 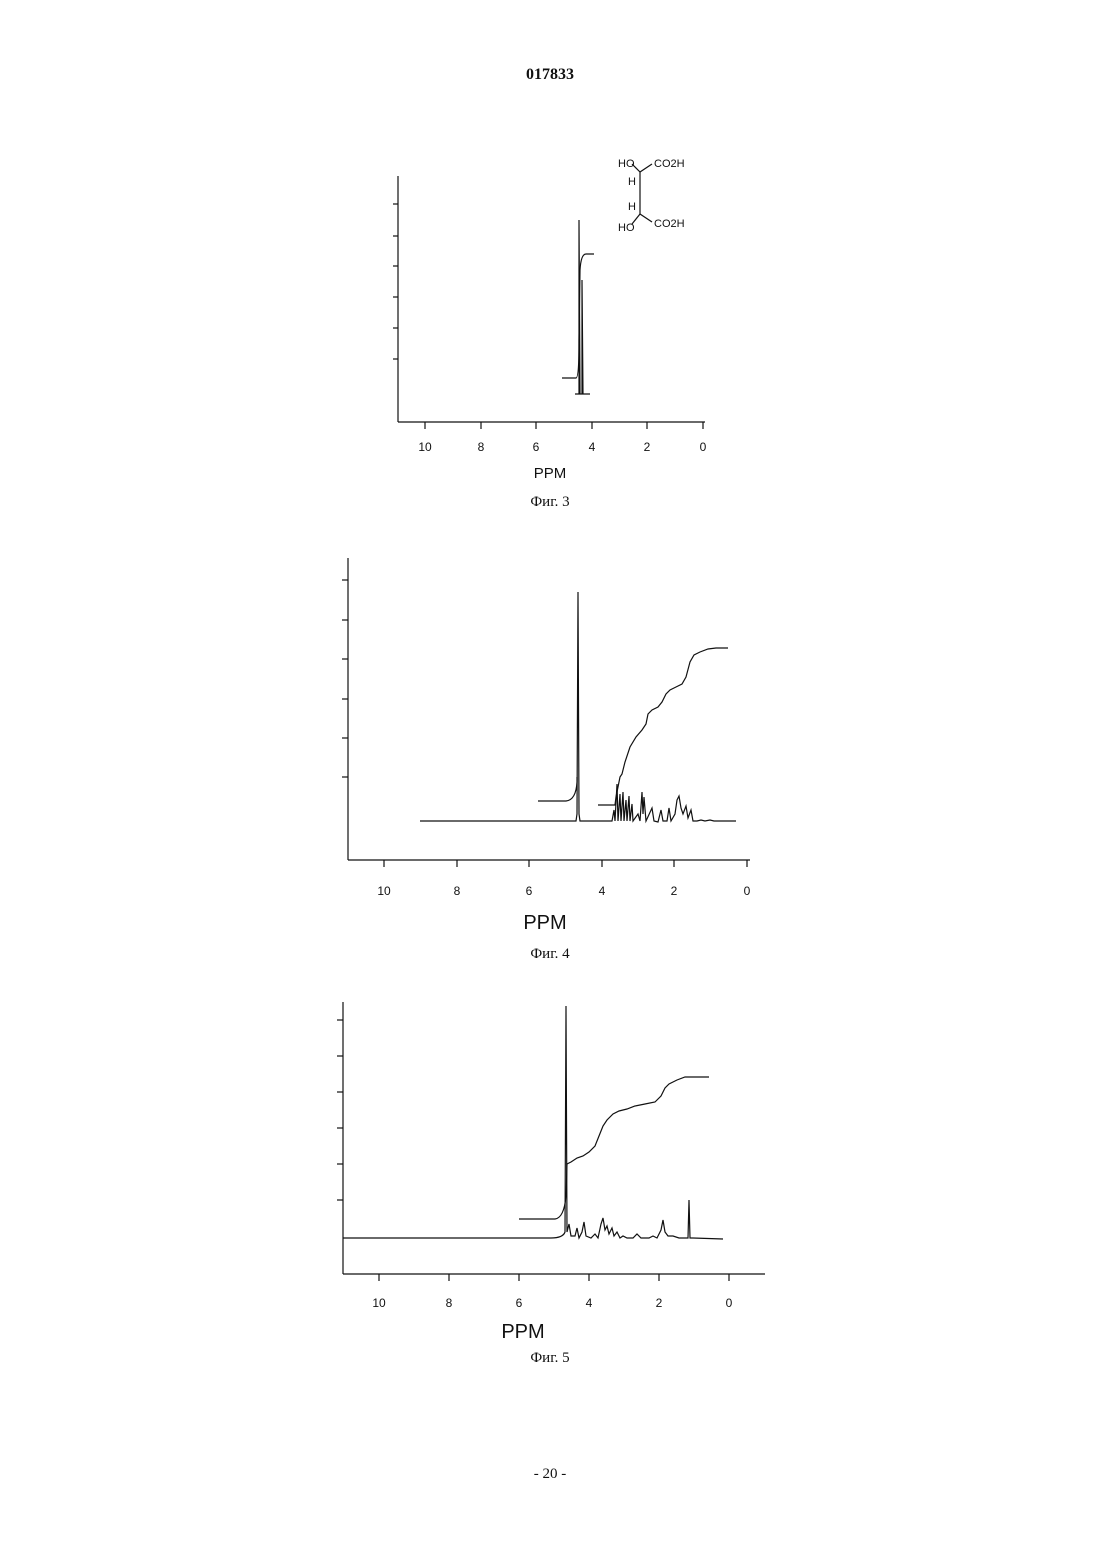 I want to click on svg-text: HO, so click(x=626, y=228).